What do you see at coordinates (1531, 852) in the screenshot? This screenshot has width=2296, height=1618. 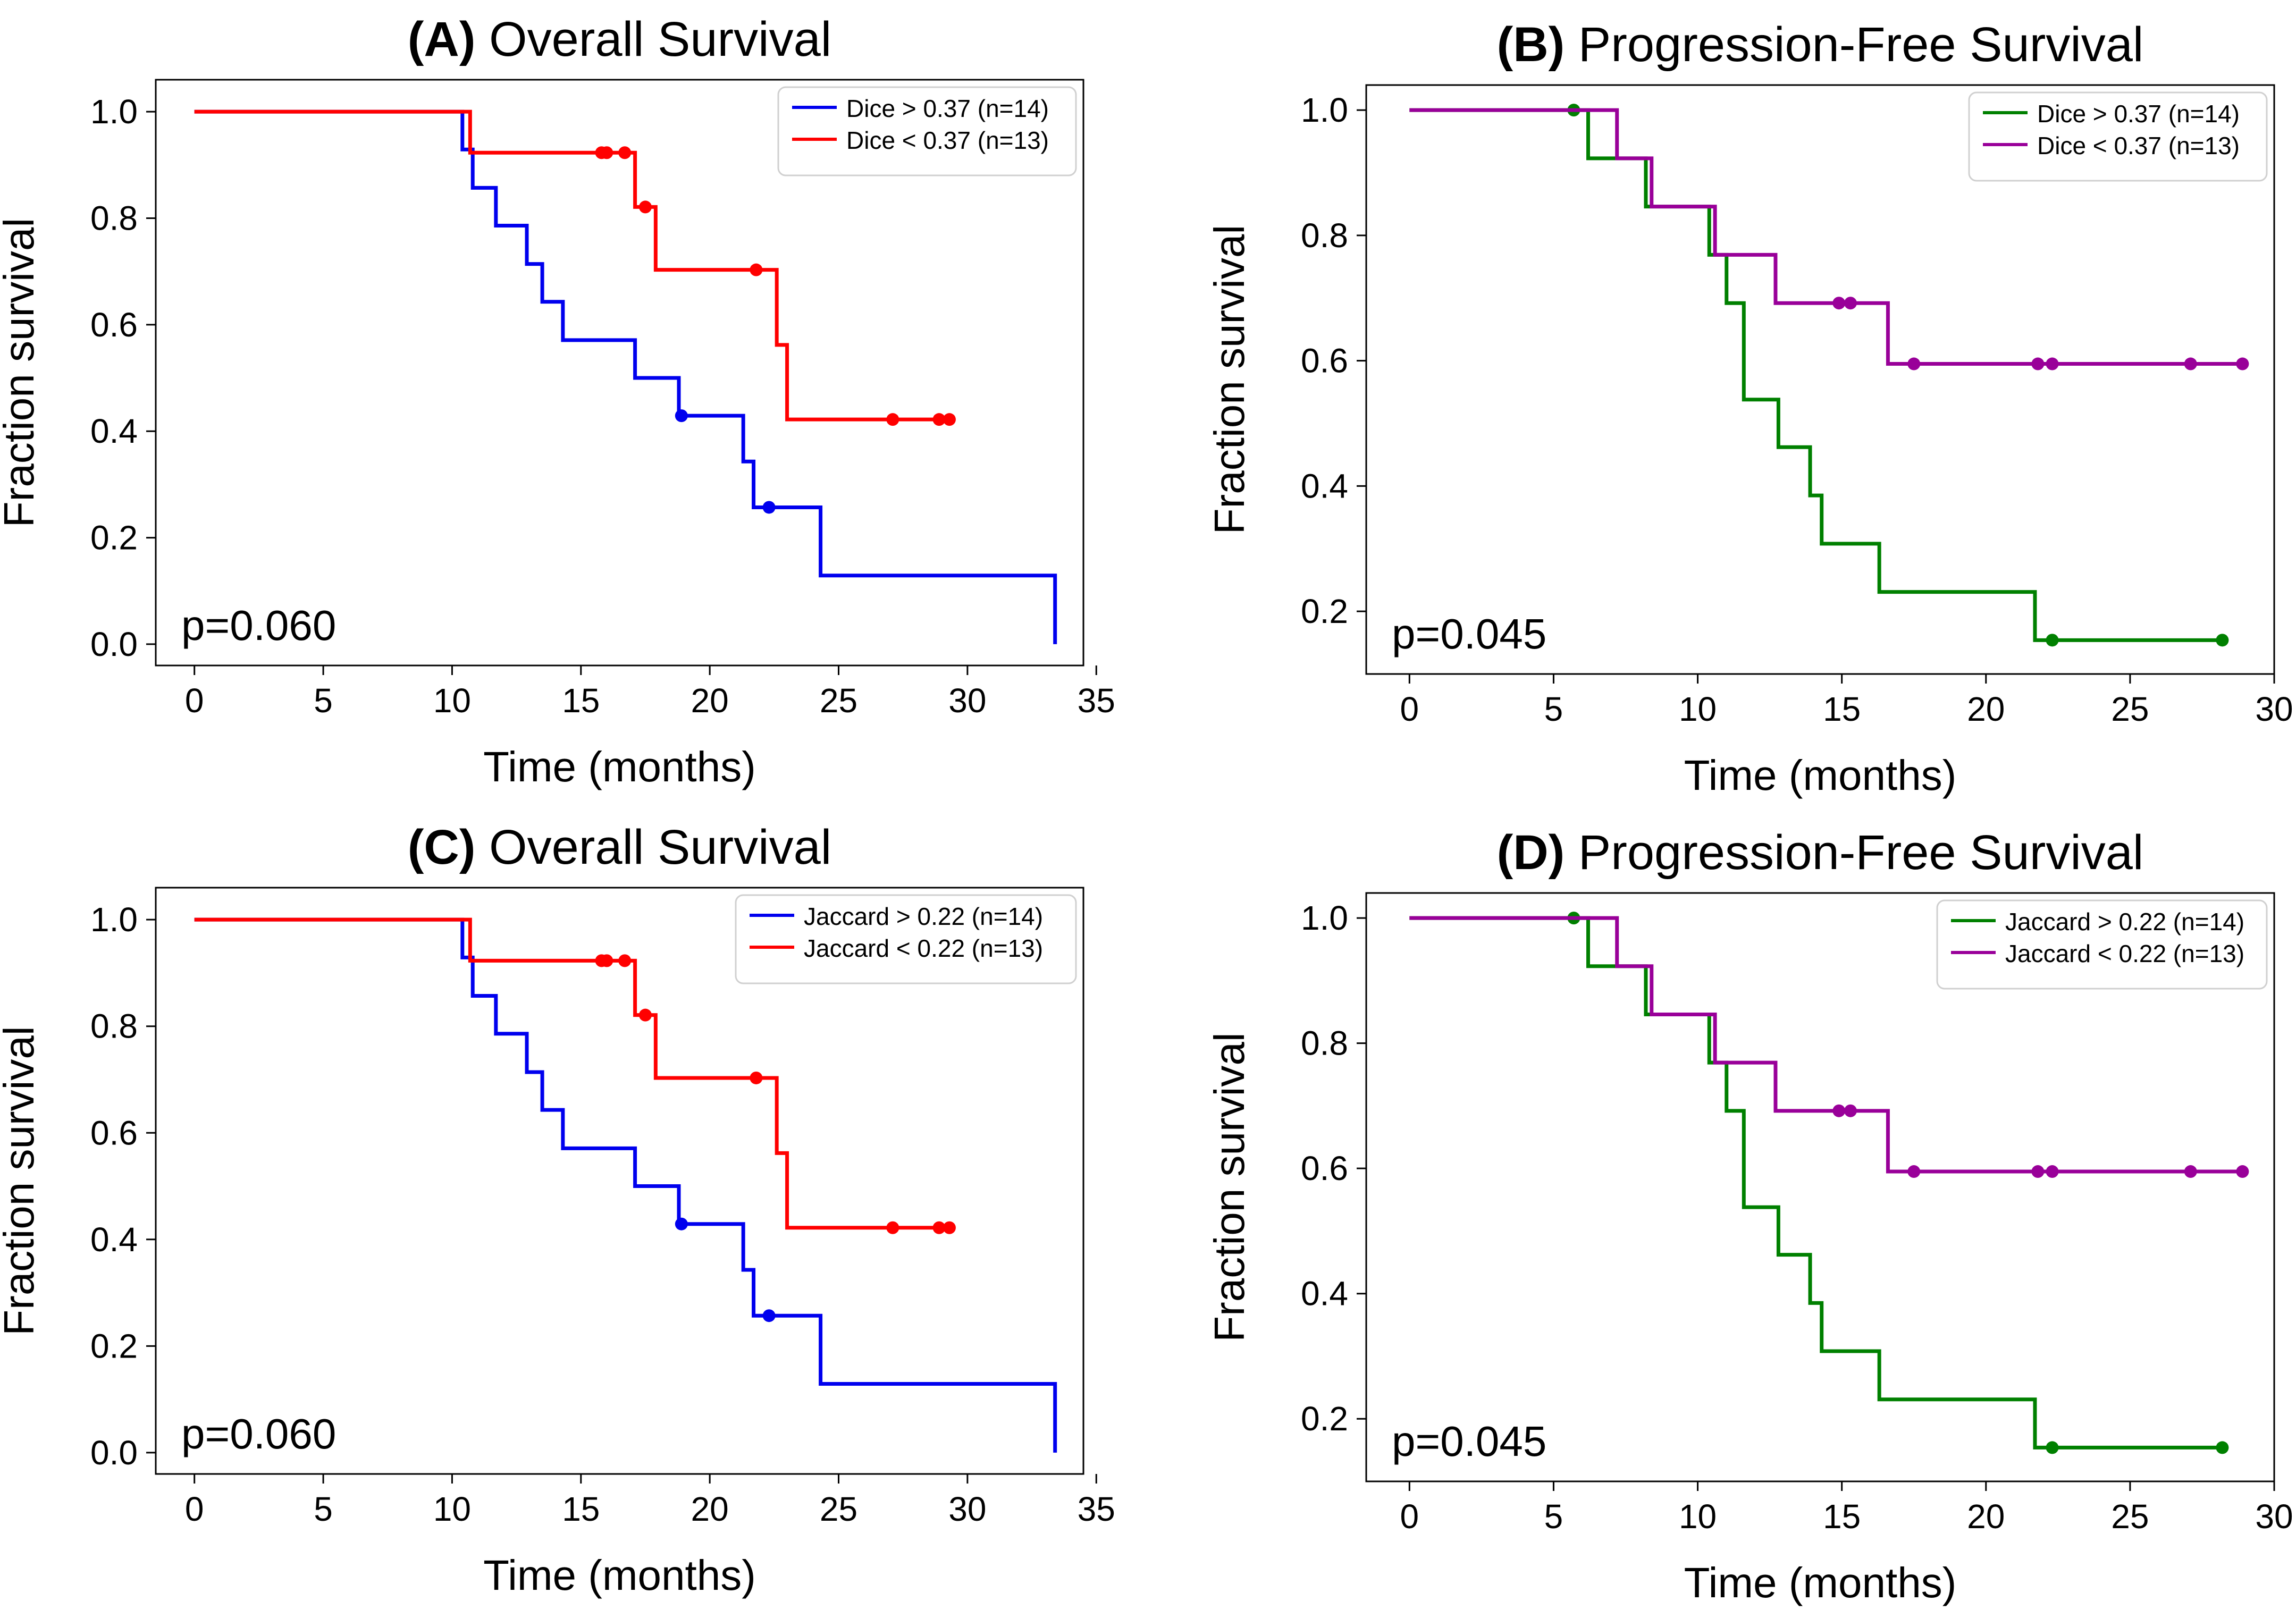 I see `chart-title-prefix: (D)` at bounding box center [1531, 852].